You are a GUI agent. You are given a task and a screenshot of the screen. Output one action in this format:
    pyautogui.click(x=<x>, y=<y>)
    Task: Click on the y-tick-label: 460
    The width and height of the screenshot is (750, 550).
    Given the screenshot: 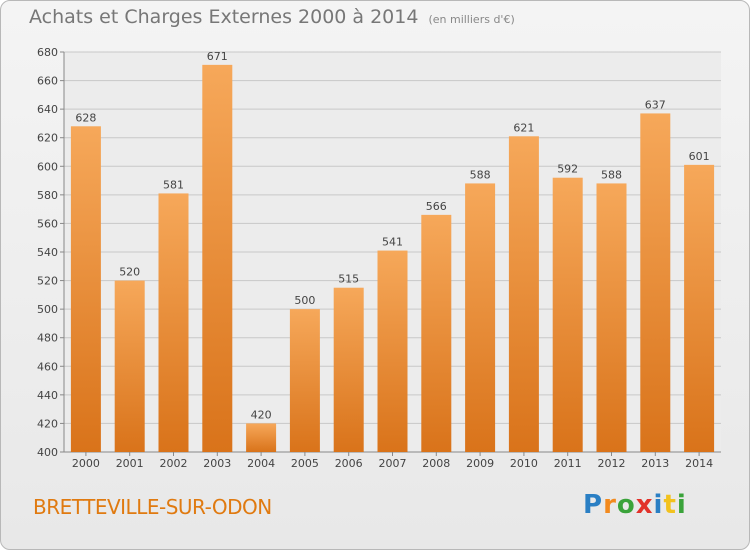 What is the action you would take?
    pyautogui.click(x=47, y=366)
    